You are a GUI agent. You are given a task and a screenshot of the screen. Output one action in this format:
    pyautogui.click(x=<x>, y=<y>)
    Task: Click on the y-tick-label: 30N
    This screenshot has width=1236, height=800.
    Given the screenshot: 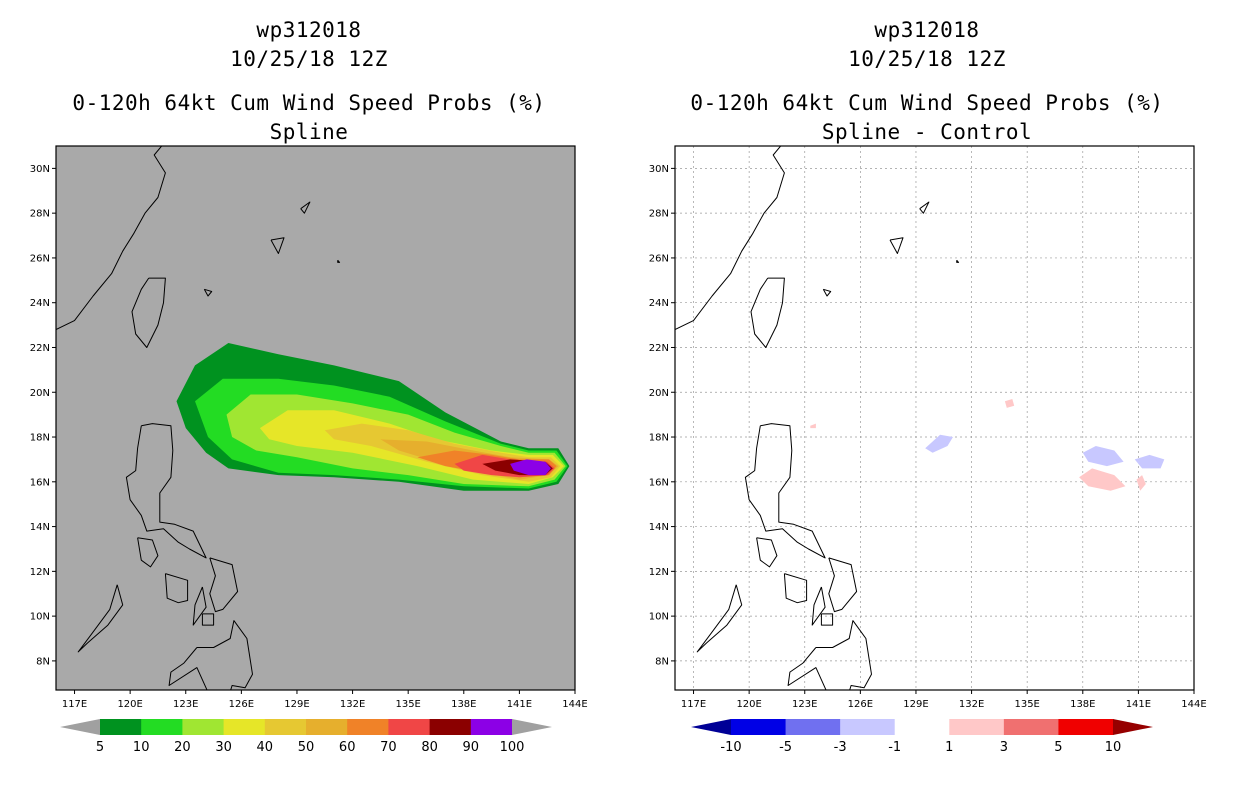 What is the action you would take?
    pyautogui.click(x=659, y=169)
    